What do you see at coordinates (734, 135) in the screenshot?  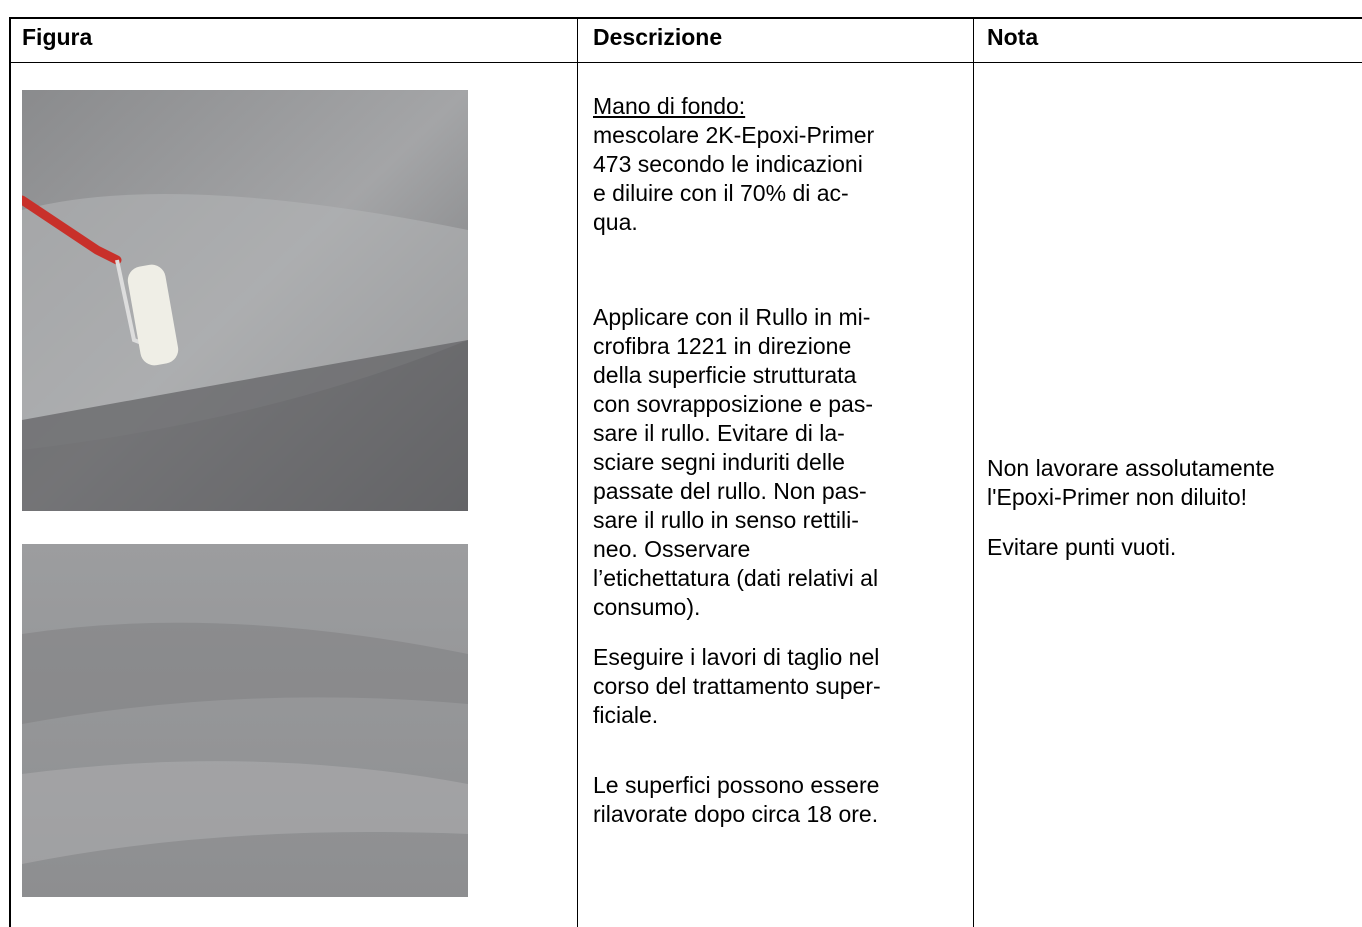 I see `text-line: mescolare 2K-Epoxi-Primer` at bounding box center [734, 135].